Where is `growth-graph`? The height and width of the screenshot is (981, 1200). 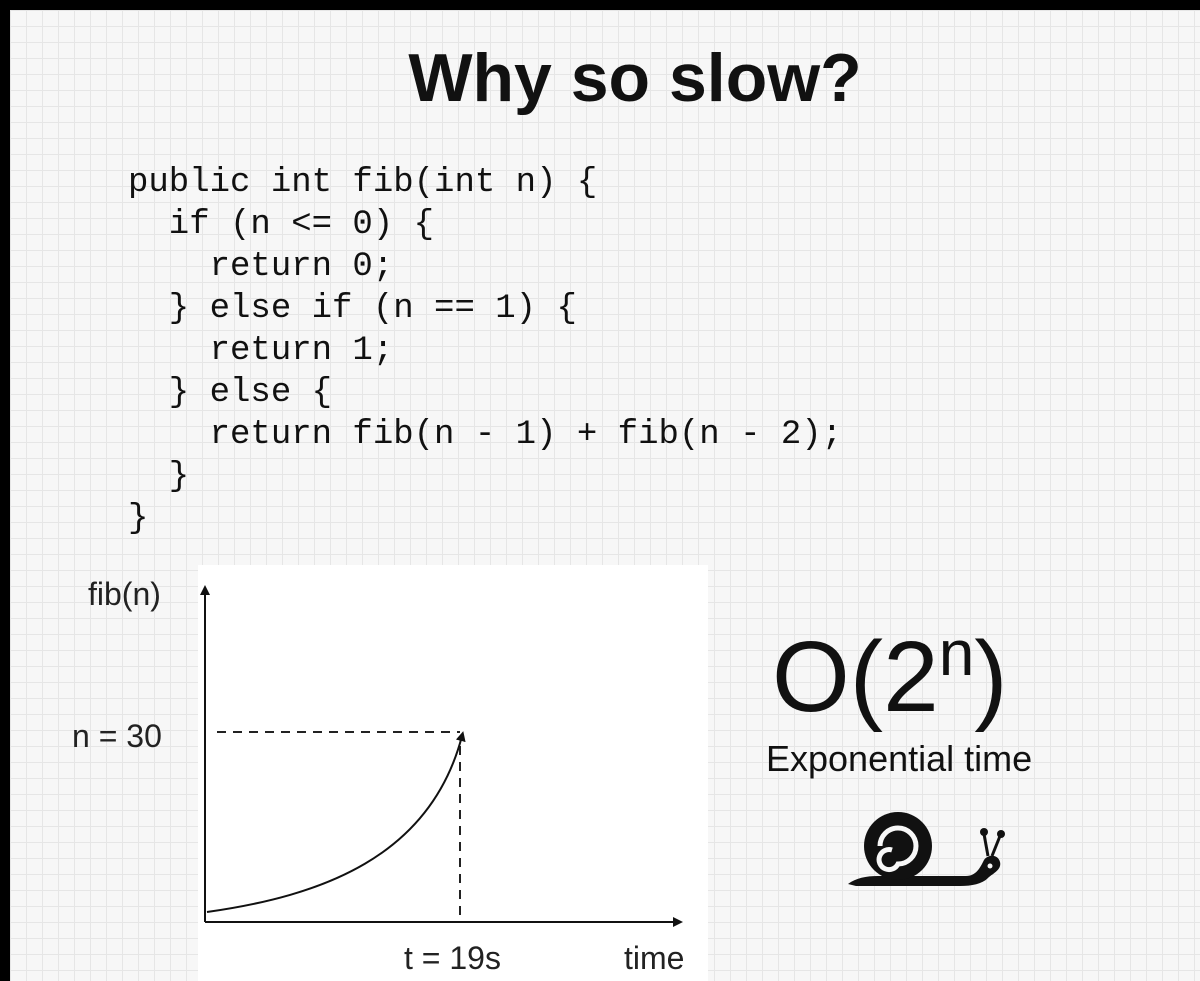
growth-graph is located at coordinates (441, 756).